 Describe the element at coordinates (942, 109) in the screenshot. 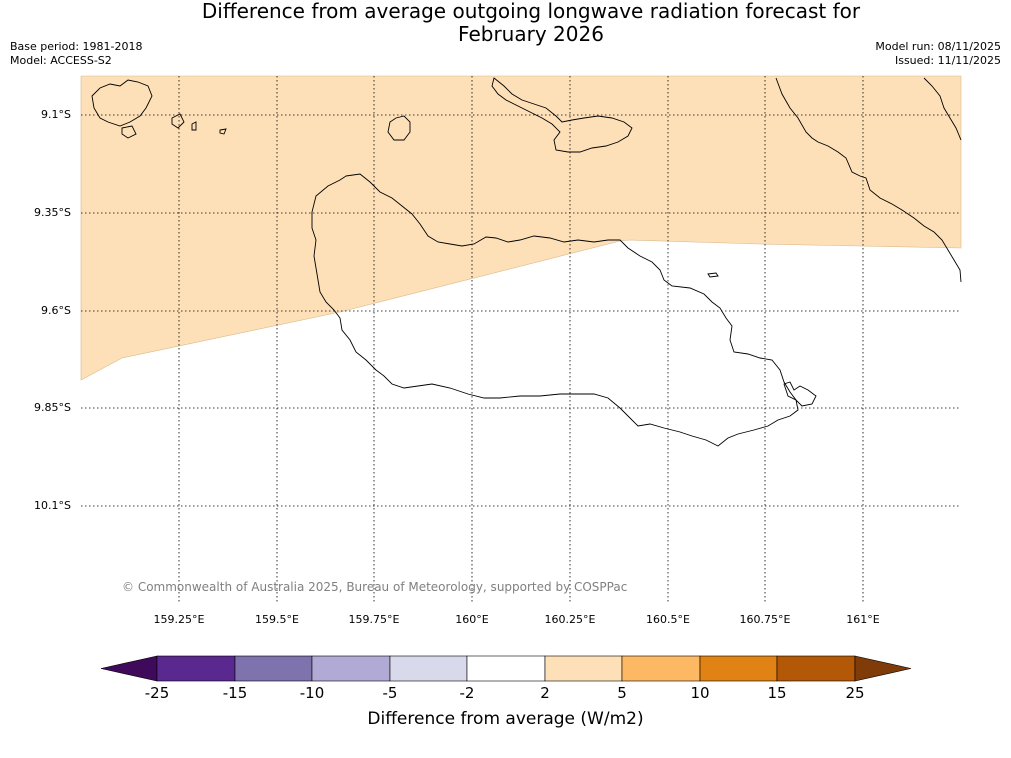

I see `malaita-north` at that location.